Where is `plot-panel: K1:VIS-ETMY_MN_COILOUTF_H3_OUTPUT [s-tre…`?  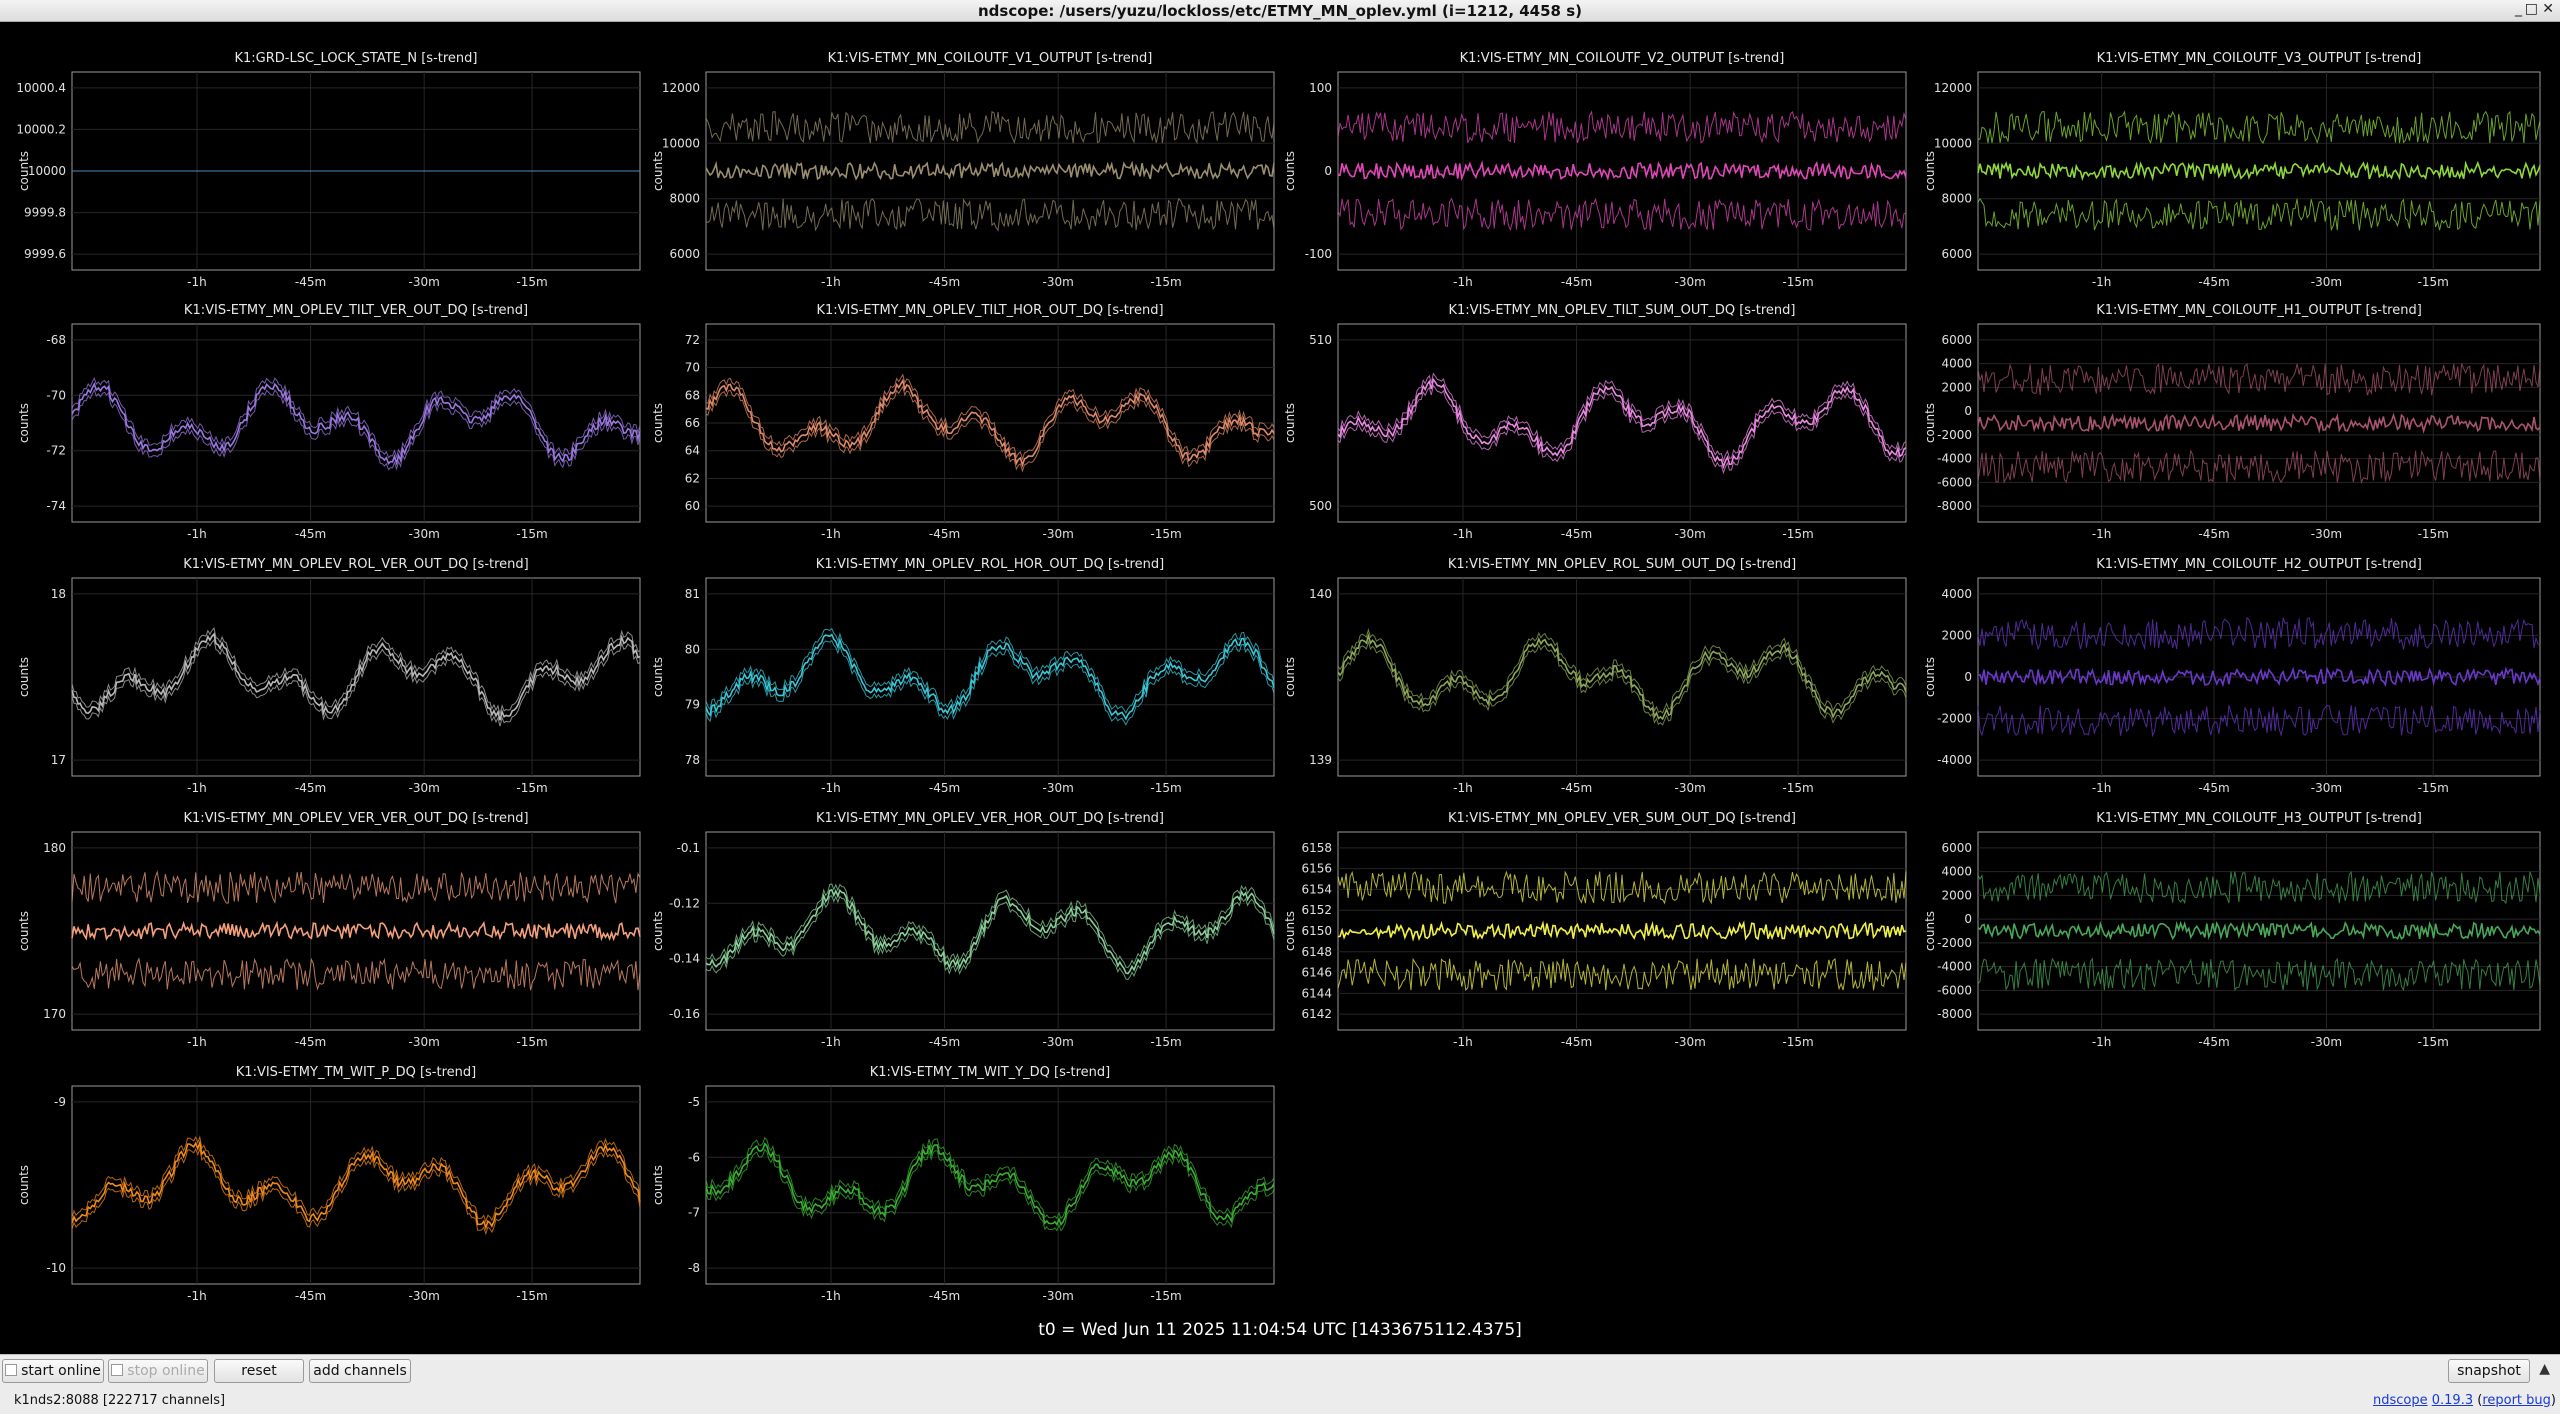
plot-panel: K1:VIS-ETMY_MN_COILOUTF_H3_OUTPUT [s-tre… is located at coordinates (2232, 930).